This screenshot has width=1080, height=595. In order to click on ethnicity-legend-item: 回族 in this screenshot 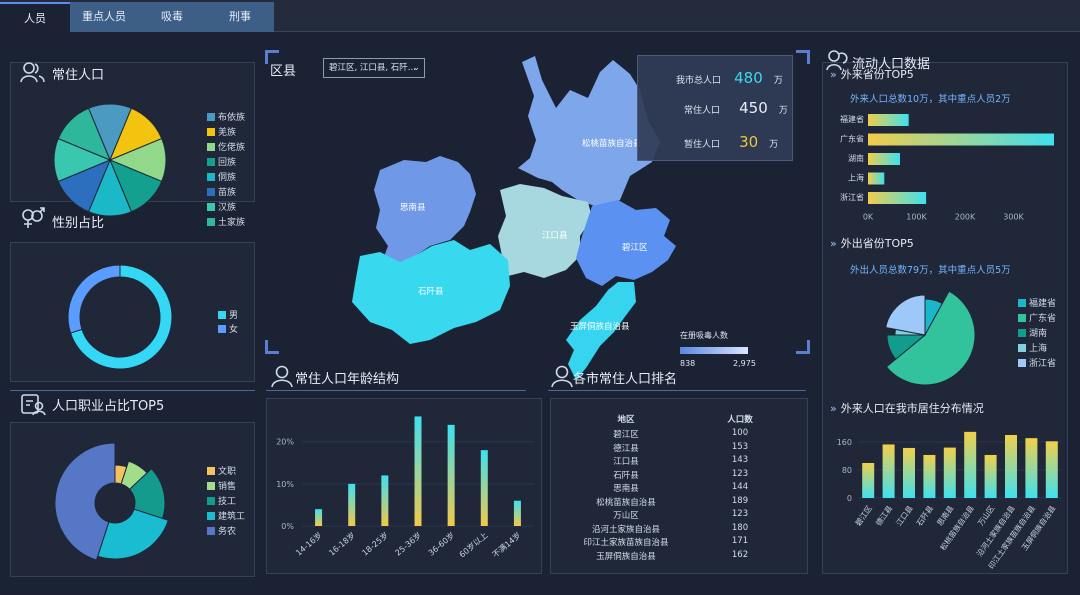, I will do `click(221, 161)`.